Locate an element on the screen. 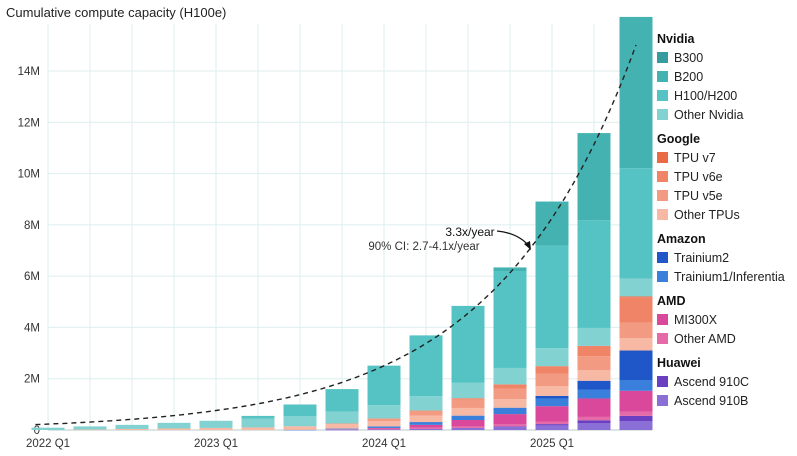  legend-group-title: Huawei is located at coordinates (679, 363).